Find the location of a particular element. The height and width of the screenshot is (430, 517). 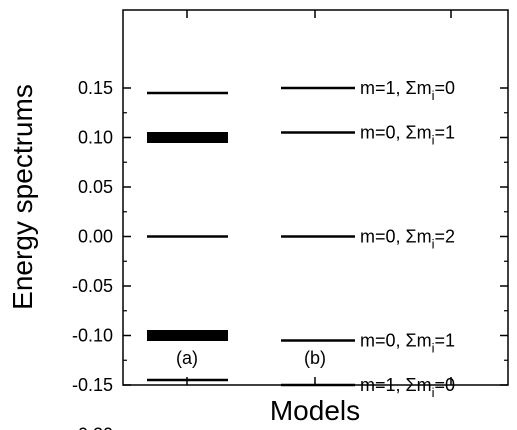

y-tick-label: 0.10 is located at coordinates (95, 138).